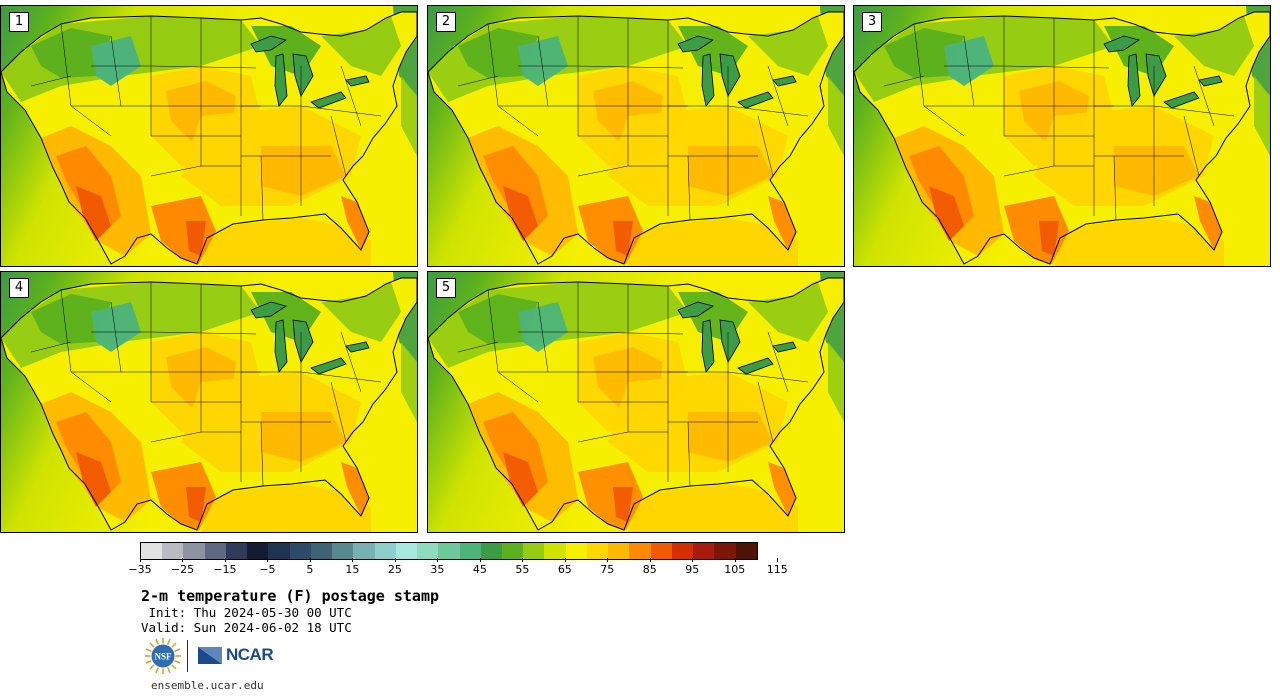  I want to click on colorbar-tick-label: 65, so click(564, 569).